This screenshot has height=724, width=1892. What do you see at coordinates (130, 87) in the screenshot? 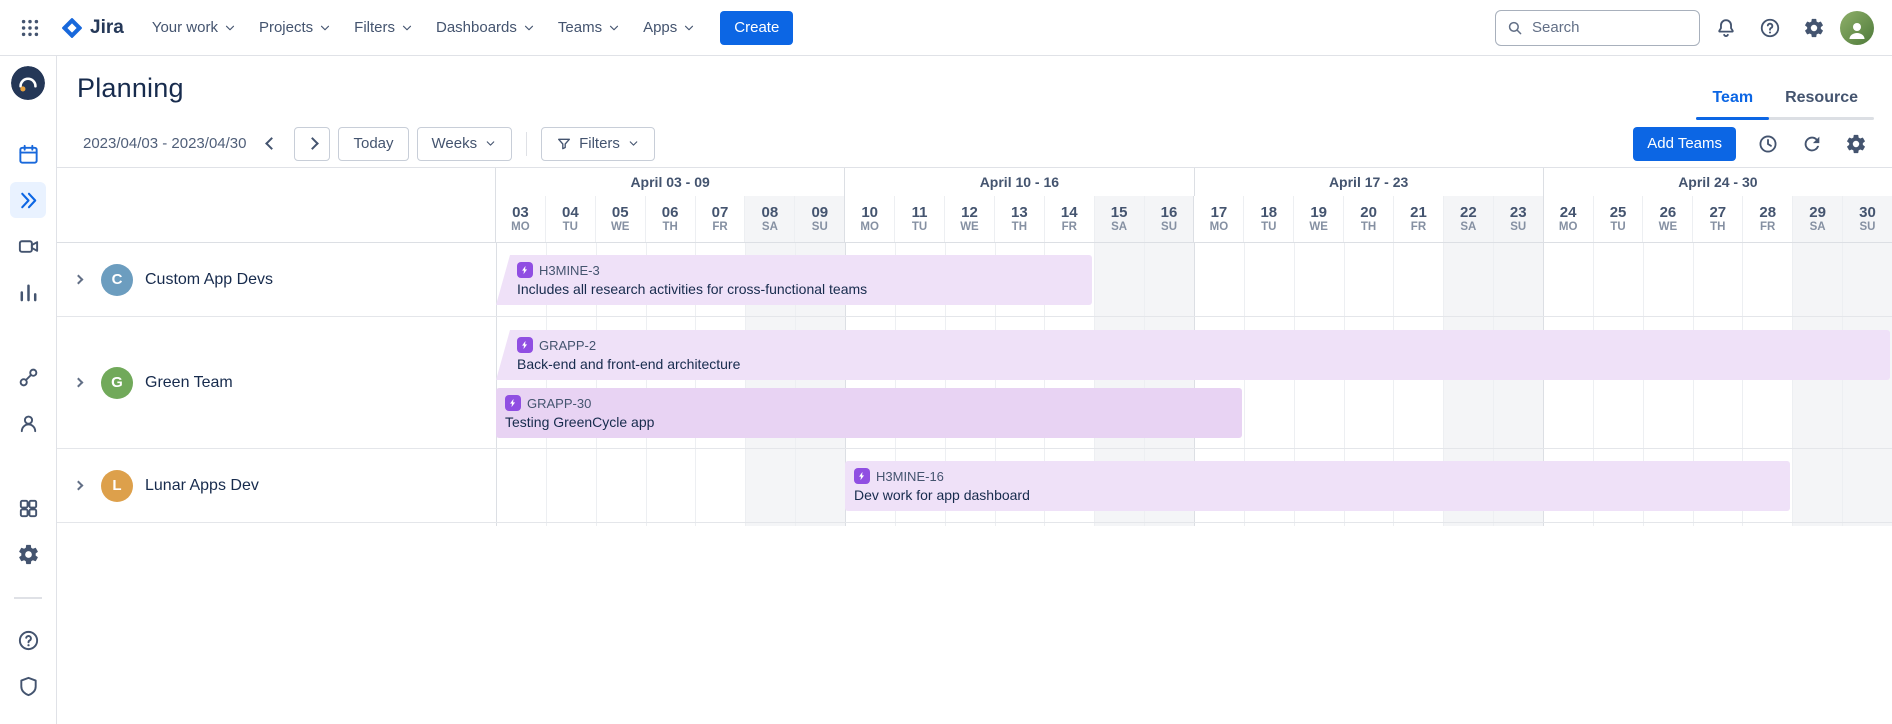
I see `page-title: Planning` at bounding box center [130, 87].